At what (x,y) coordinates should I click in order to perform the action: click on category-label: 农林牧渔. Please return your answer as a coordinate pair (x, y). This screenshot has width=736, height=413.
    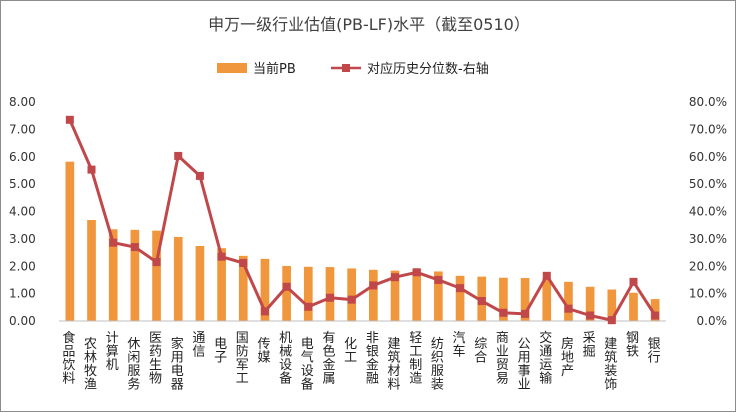
    Looking at the image, I should click on (90, 365).